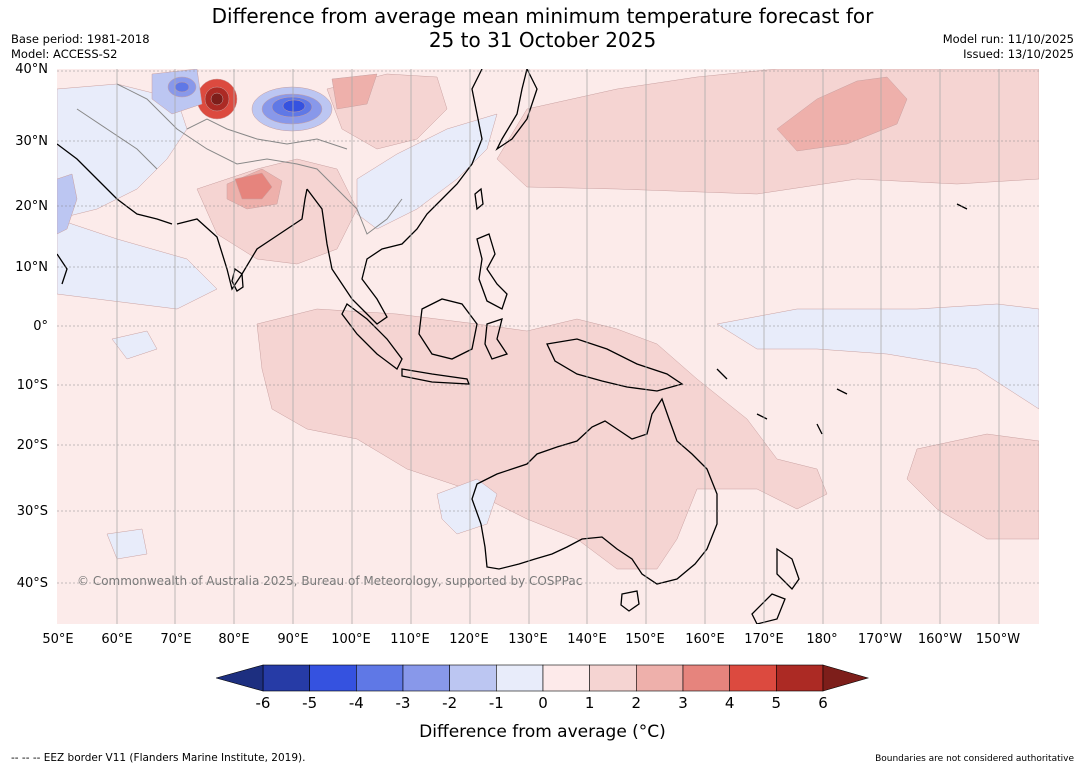 This screenshot has height=770, width=1085. What do you see at coordinates (842, 319) in the screenshot?
I see `pacific-islands` at bounding box center [842, 319].